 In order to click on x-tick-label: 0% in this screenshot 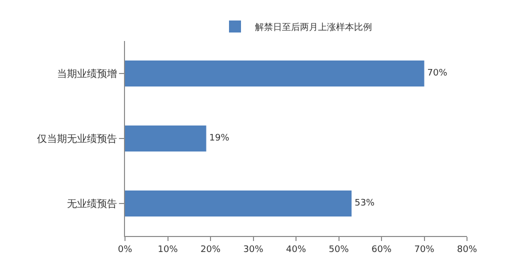, I will do `click(125, 249)`.